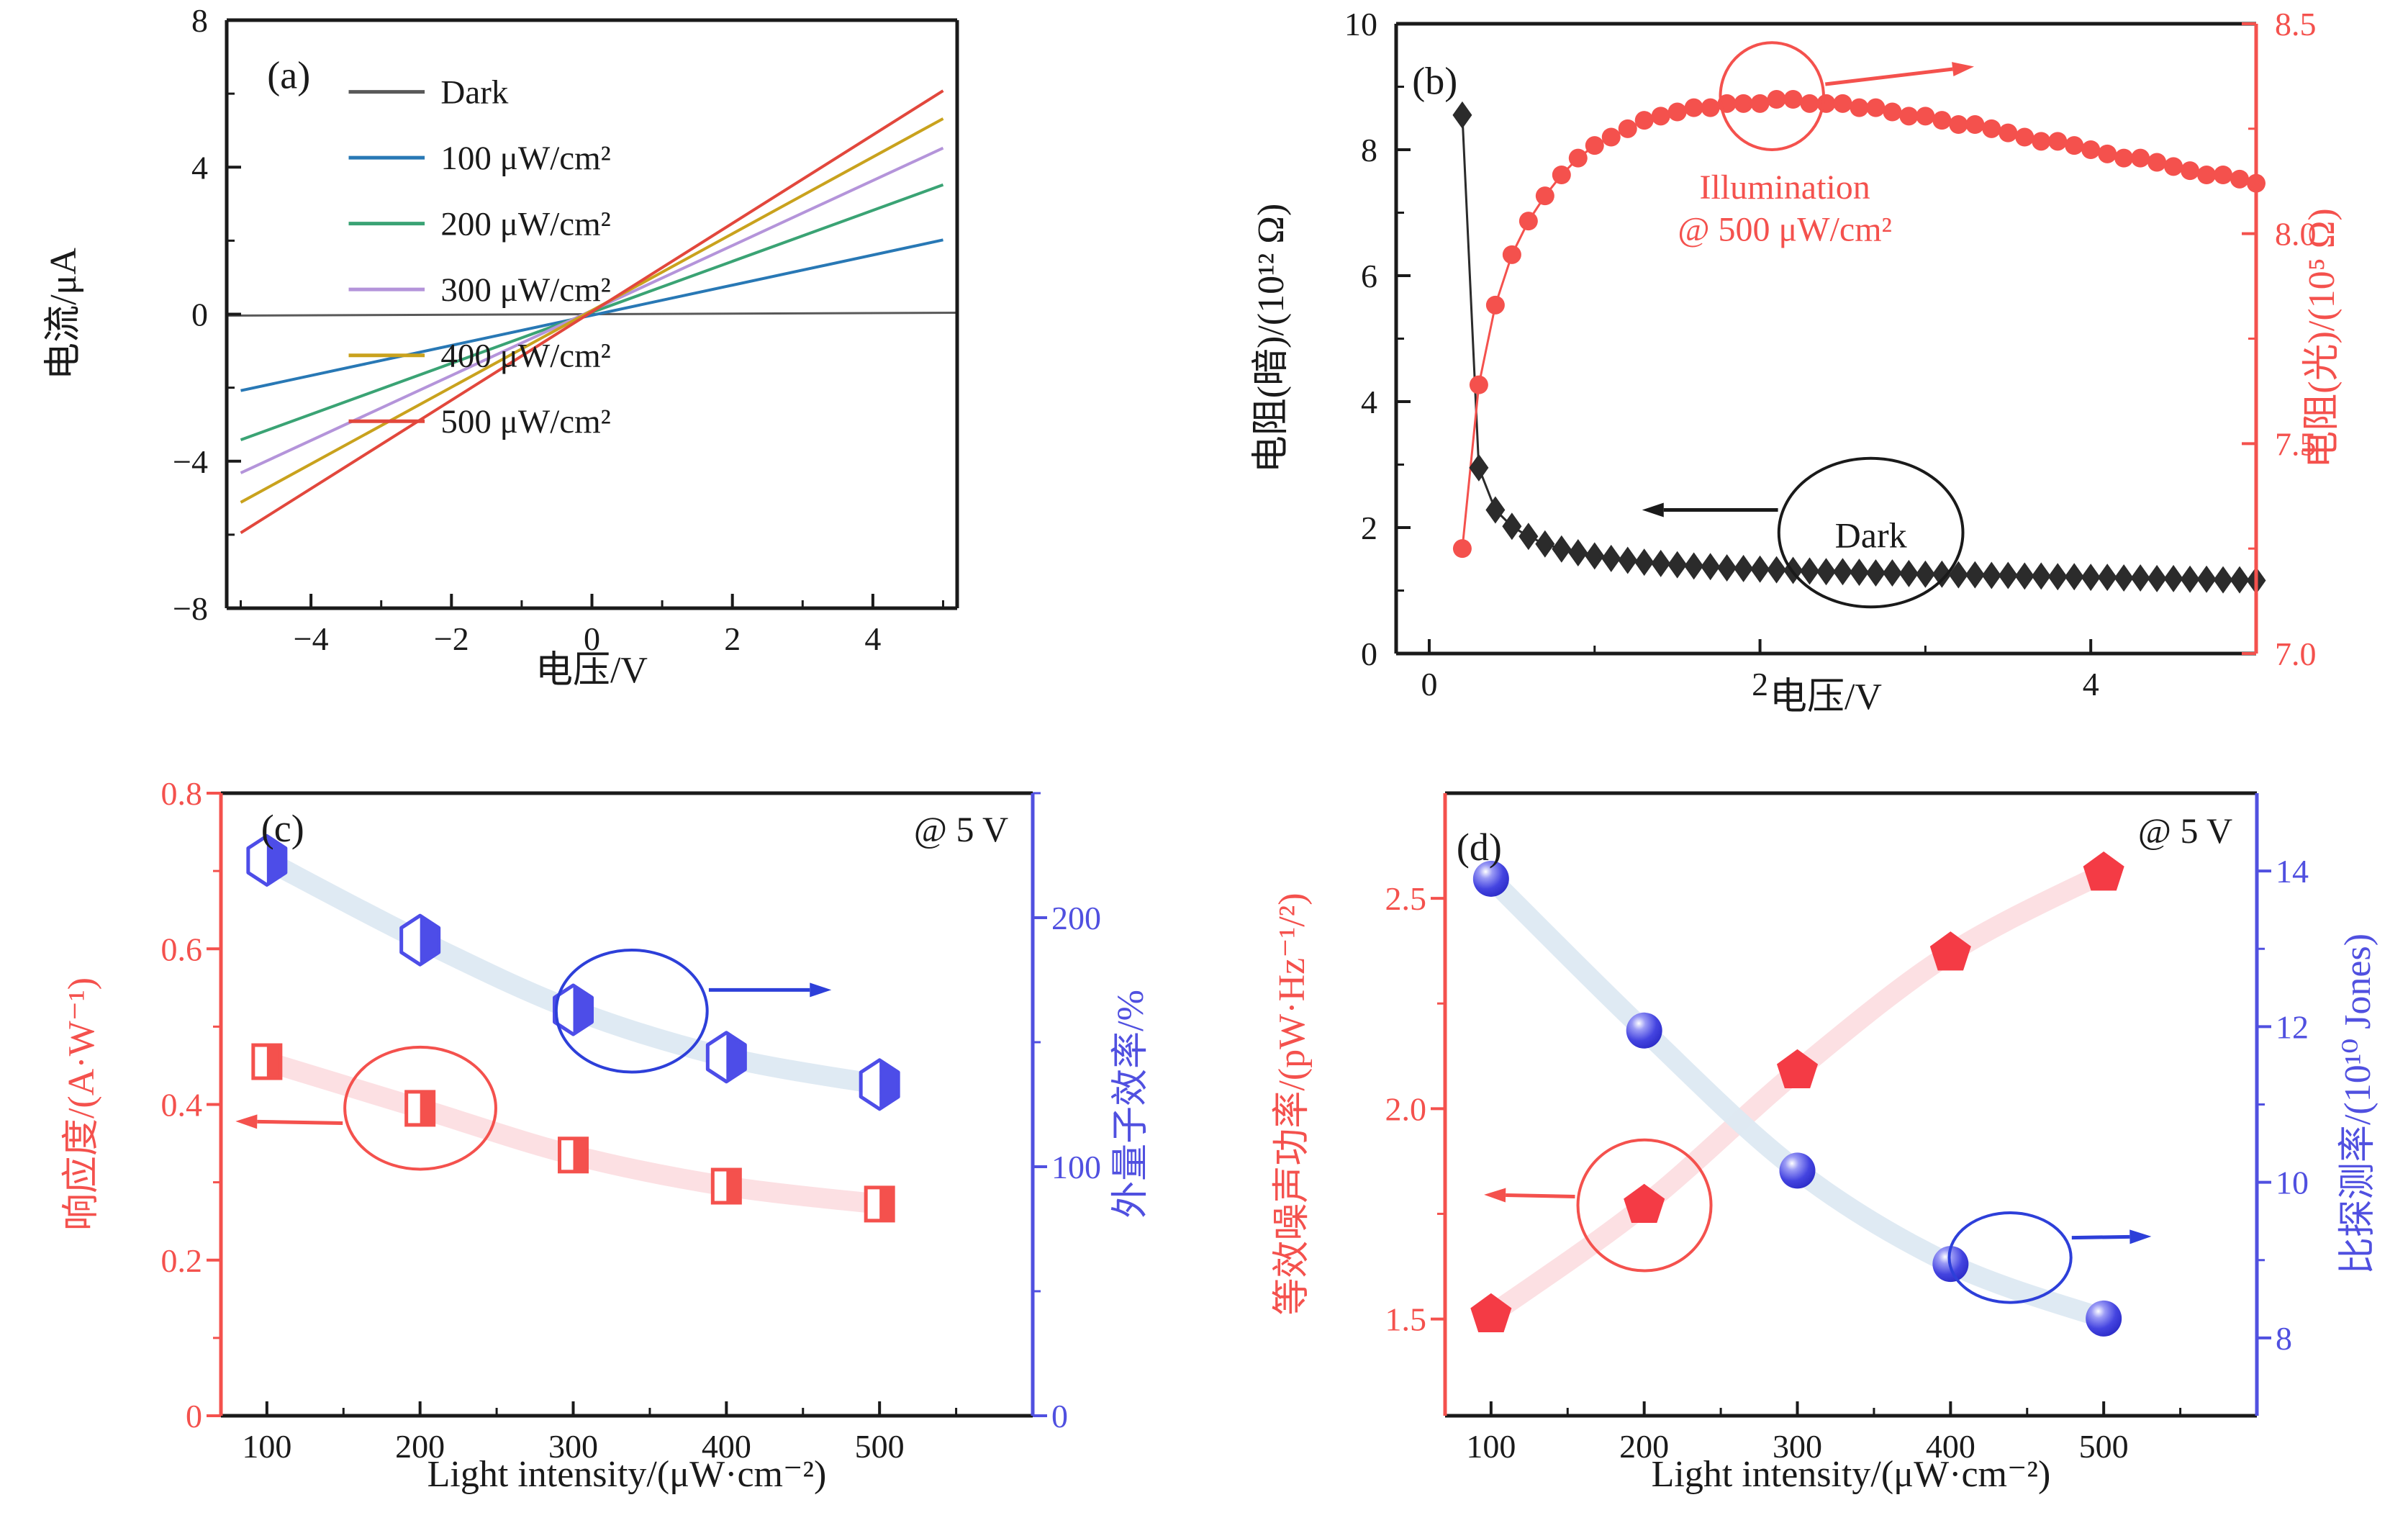  What do you see at coordinates (288, 76) in the screenshot?
I see `annotation-text: (a)` at bounding box center [288, 76].